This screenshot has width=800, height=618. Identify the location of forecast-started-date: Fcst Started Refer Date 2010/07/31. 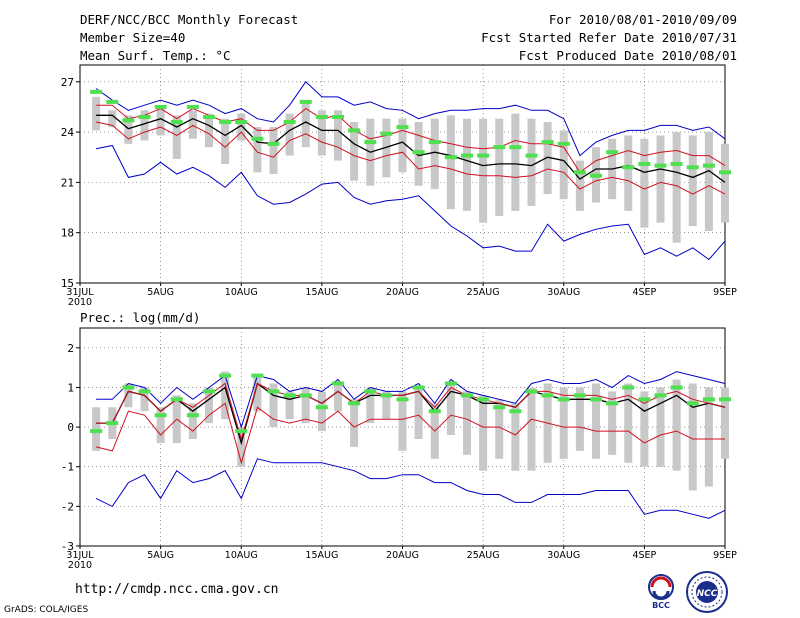
(609, 37).